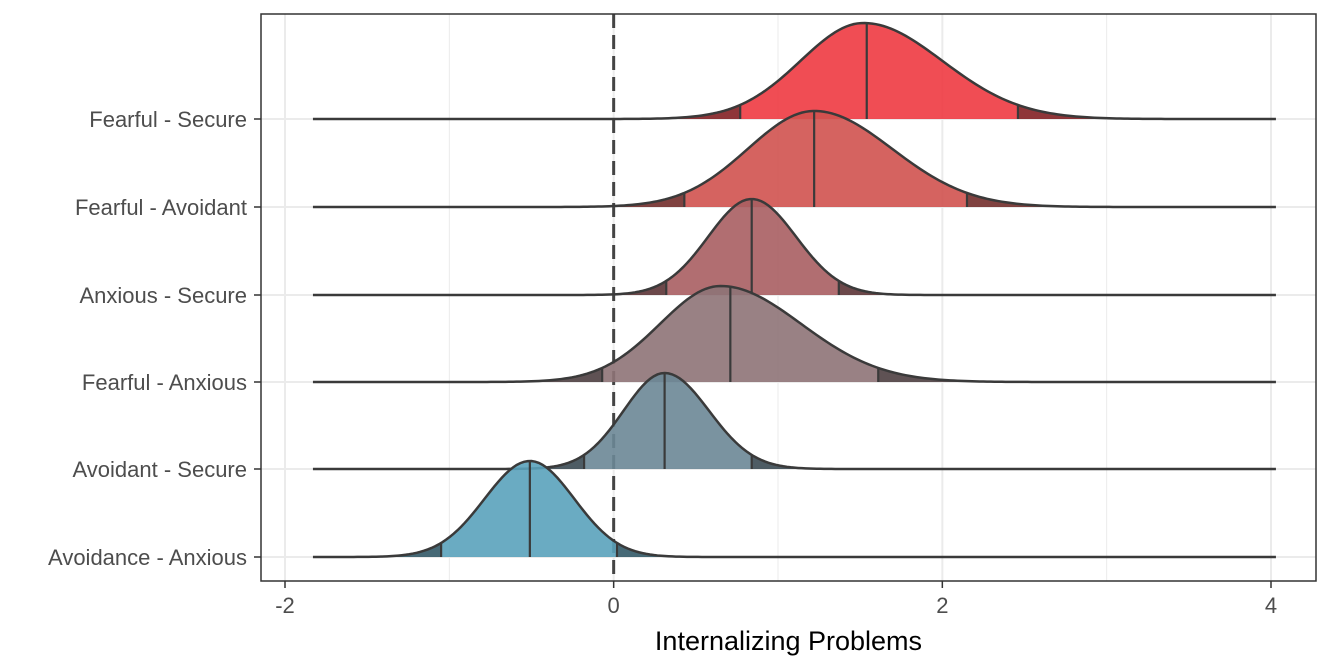  What do you see at coordinates (788, 641) in the screenshot?
I see `x-axis-title: Internalizing Problems` at bounding box center [788, 641].